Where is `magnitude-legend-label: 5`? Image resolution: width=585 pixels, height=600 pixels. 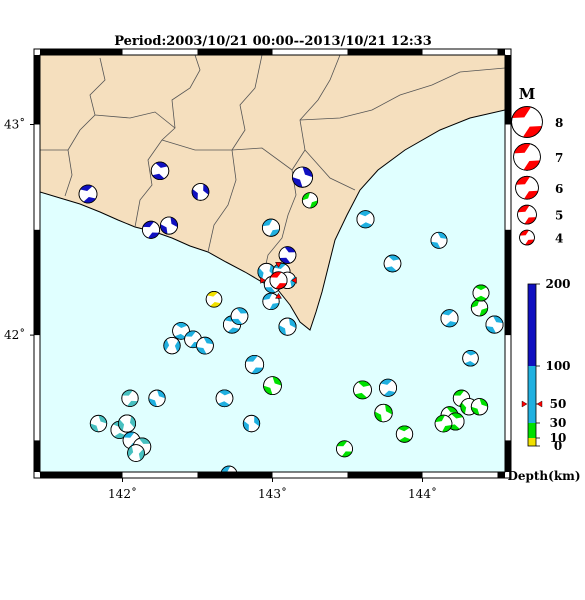 magnitude-legend-label: 5 is located at coordinates (559, 216).